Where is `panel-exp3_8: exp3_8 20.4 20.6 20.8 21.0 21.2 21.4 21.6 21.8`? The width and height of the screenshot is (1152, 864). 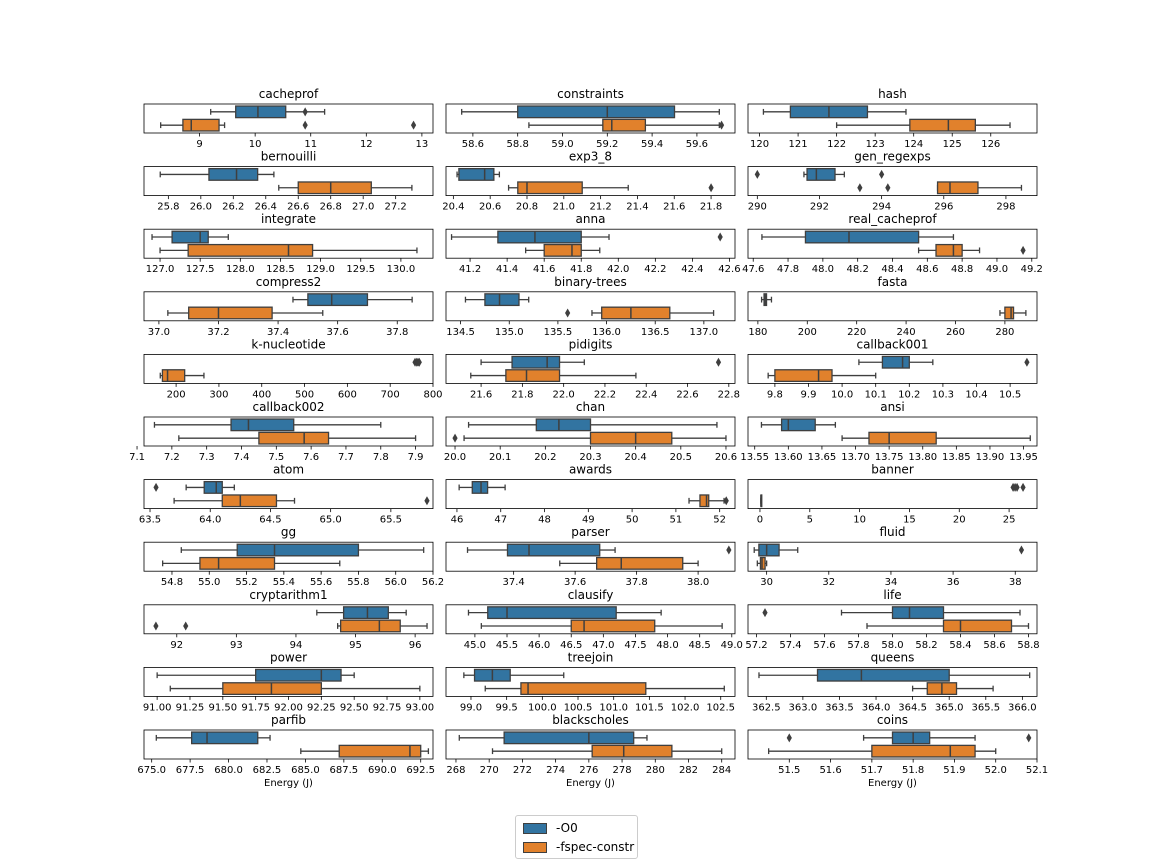
panel-exp3_8: exp3_8 20.4 20.6 20.8 21.0 21.2 21.4 21.6 21.8 is located at coordinates (589, 181).